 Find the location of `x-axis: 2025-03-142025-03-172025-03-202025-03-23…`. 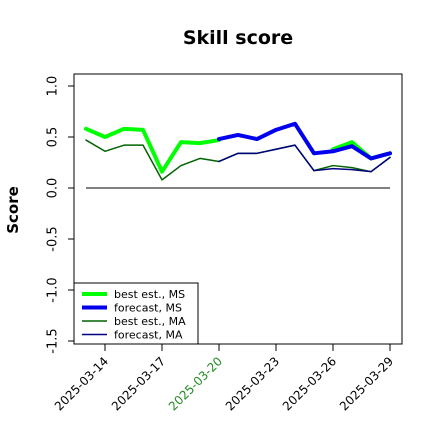

x-axis: 2025-03-142025-03-172025-03-202025-03-23… is located at coordinates (224, 378).